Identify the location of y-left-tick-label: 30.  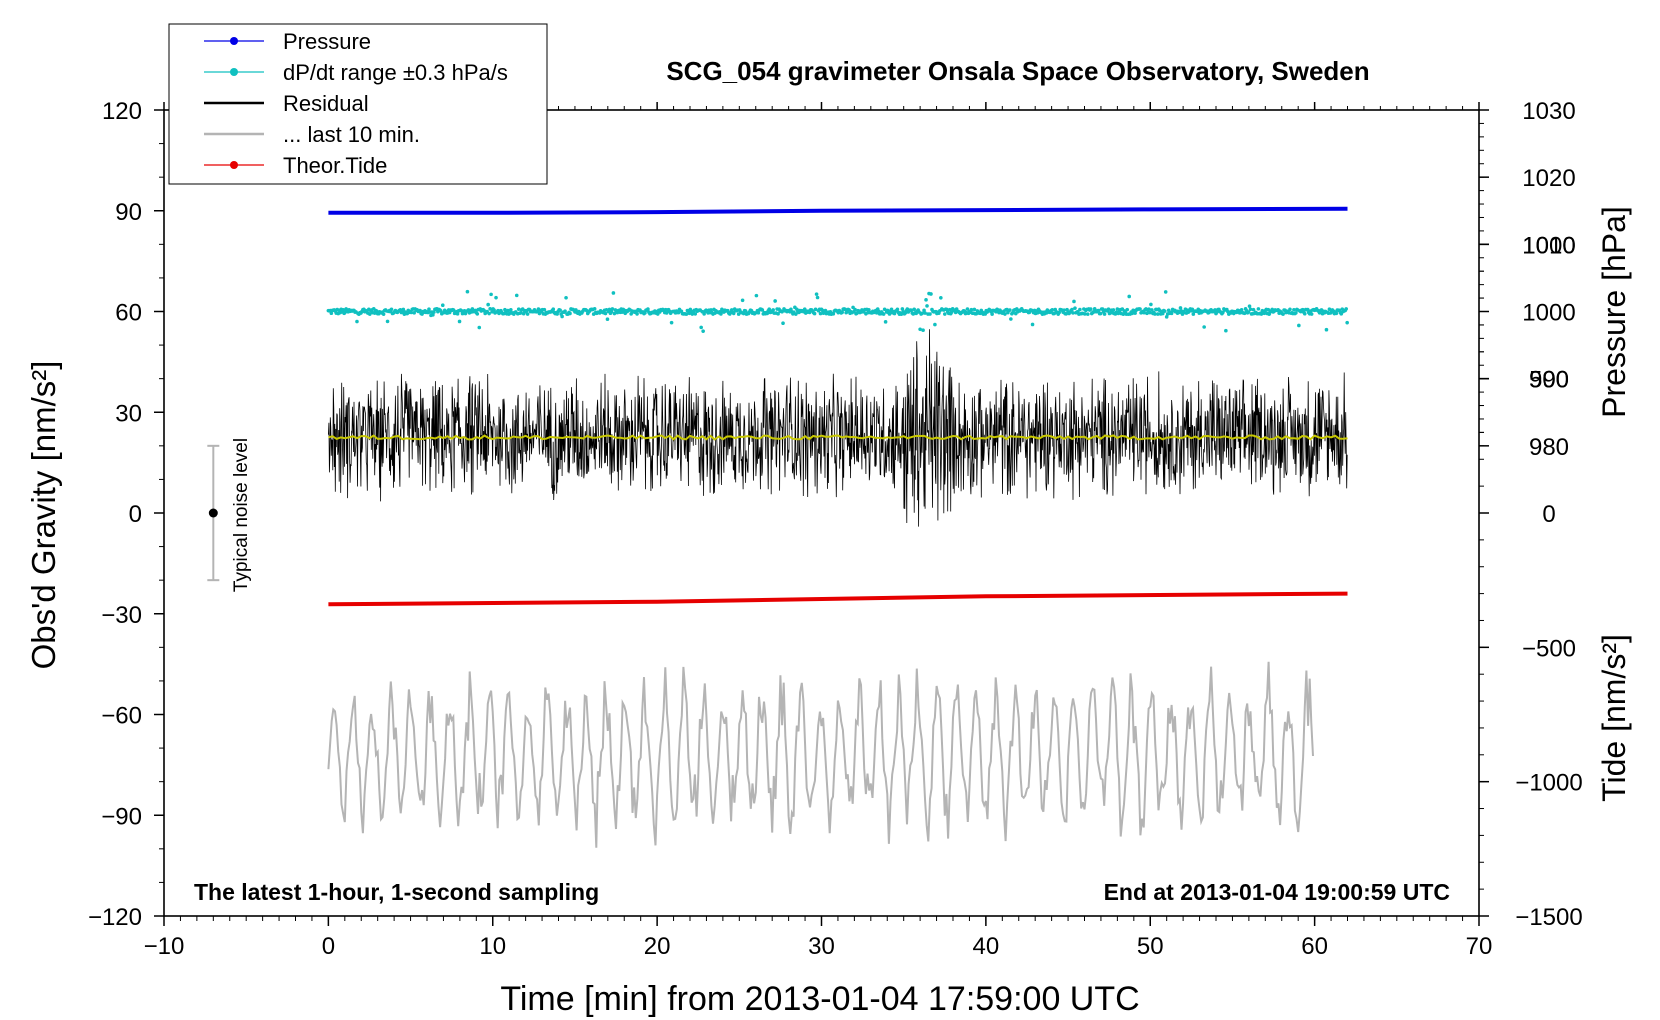
(128, 413).